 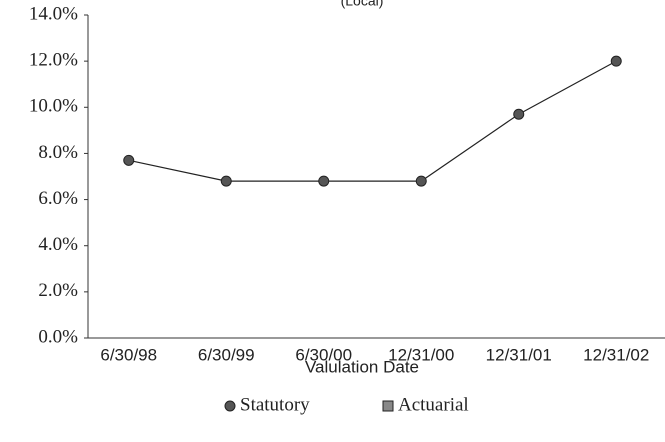 I want to click on legend-label: Statutory, so click(x=275, y=404).